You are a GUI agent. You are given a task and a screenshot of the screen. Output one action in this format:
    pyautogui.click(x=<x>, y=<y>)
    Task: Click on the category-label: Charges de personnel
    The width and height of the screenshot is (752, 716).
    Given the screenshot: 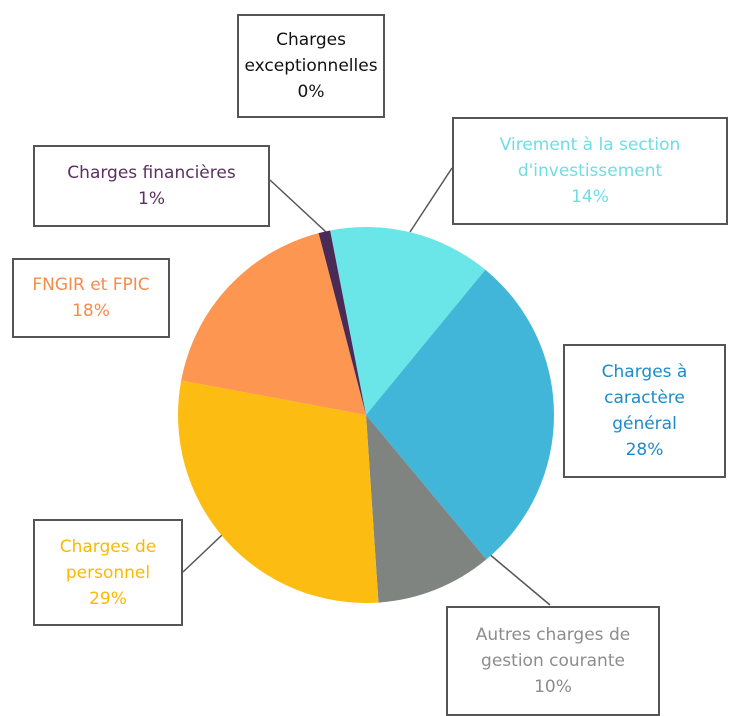 What is the action you would take?
    pyautogui.click(x=108, y=559)
    